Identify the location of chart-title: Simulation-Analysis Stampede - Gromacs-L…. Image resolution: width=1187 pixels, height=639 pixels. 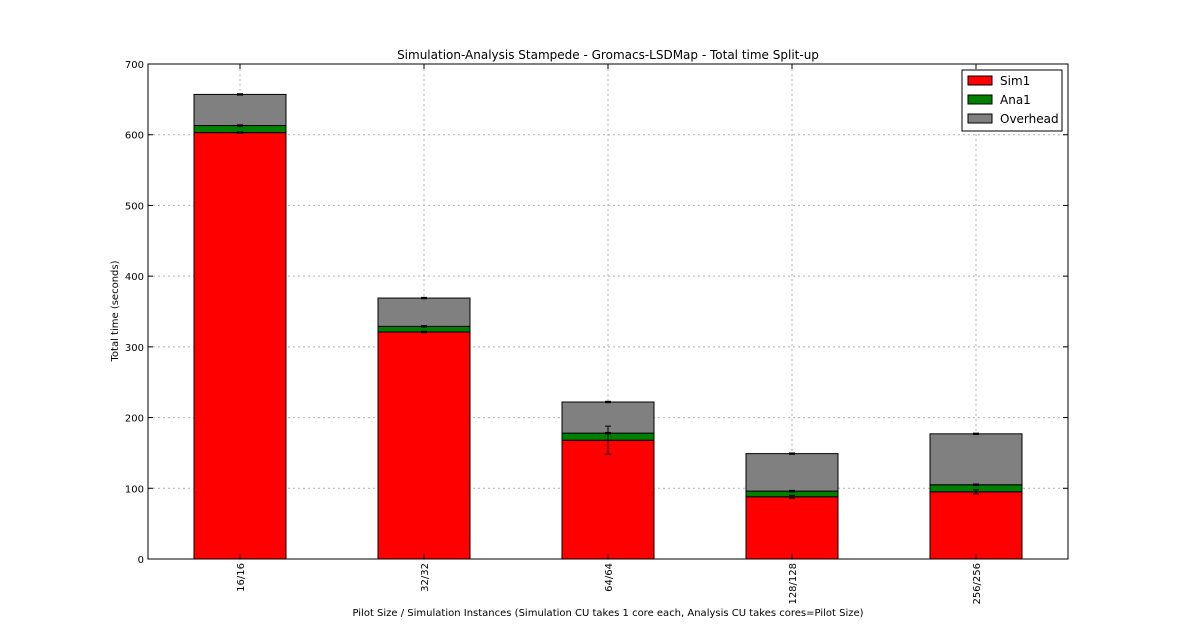
(608, 55).